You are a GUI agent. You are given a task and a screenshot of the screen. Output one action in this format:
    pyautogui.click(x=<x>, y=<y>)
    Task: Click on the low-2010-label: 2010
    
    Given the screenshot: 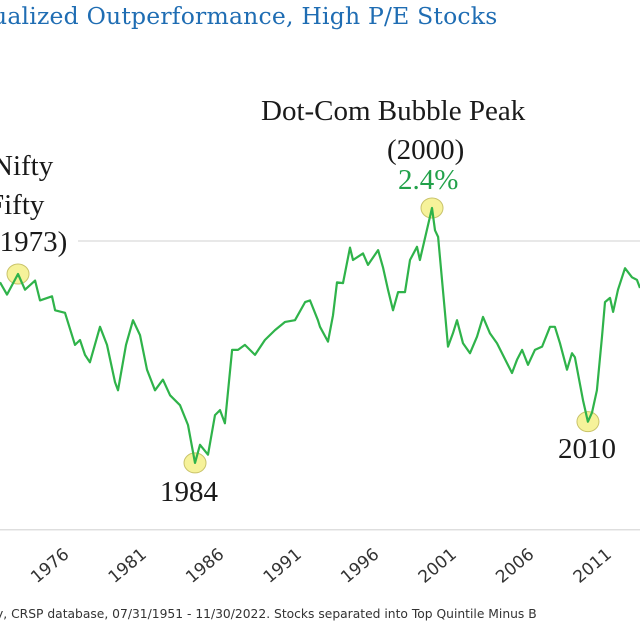 What is the action you would take?
    pyautogui.click(x=587, y=449)
    